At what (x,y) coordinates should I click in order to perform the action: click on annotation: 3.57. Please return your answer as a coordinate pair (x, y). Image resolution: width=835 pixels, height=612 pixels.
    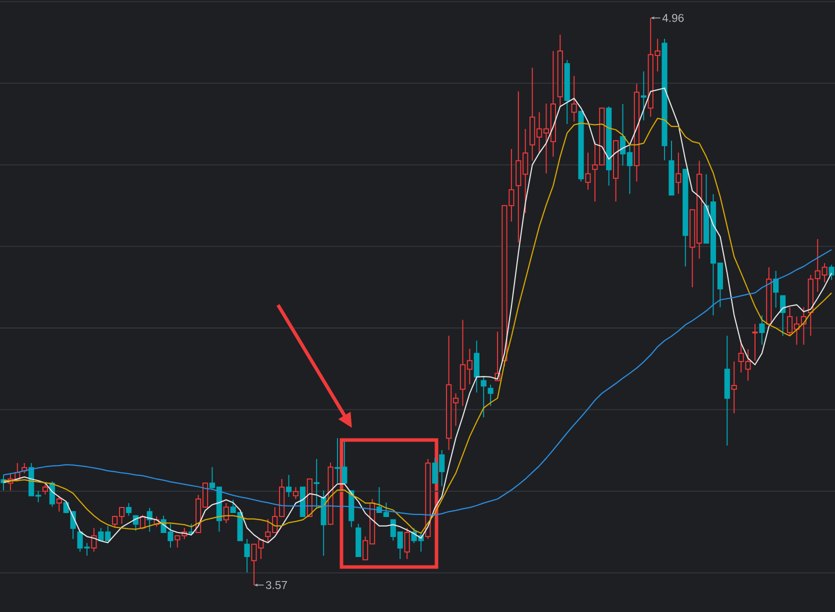
    Looking at the image, I should click on (276, 585).